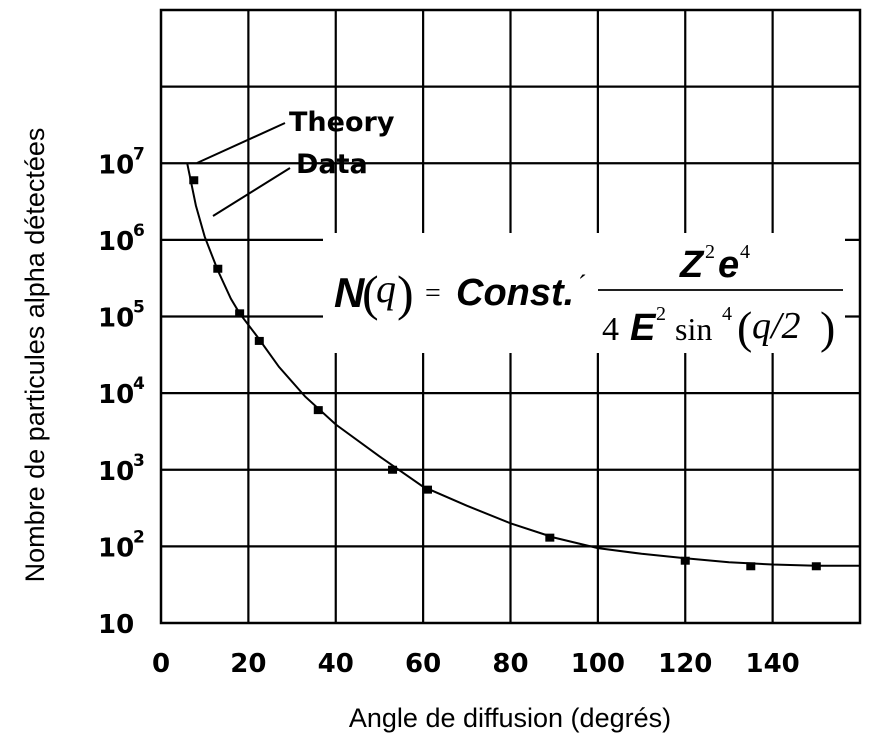 The height and width of the screenshot is (745, 871). I want to click on y-tick-exponent: 4, so click(139, 384).